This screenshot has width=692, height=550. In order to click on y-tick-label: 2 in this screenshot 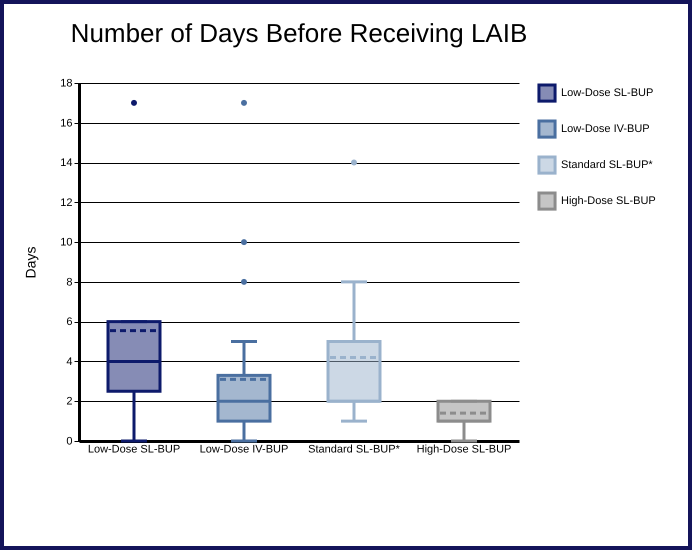, I will do `click(69, 402)`.